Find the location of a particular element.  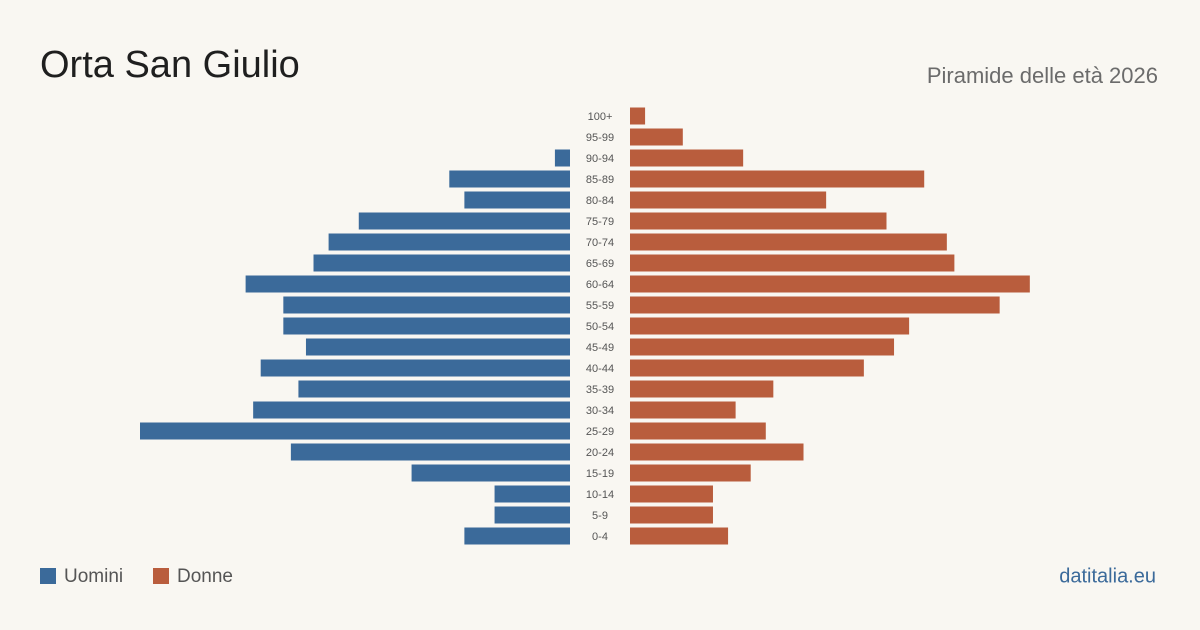

age-label: 65-69 is located at coordinates (600, 264).